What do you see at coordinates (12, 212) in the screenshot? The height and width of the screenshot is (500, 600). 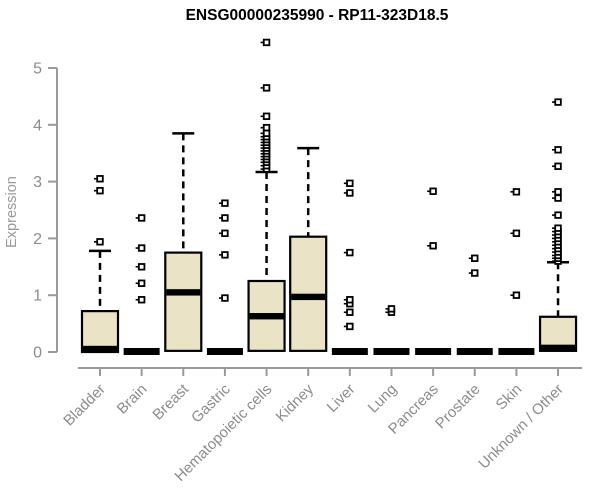 I see `y-axis-title: Expression` at bounding box center [12, 212].